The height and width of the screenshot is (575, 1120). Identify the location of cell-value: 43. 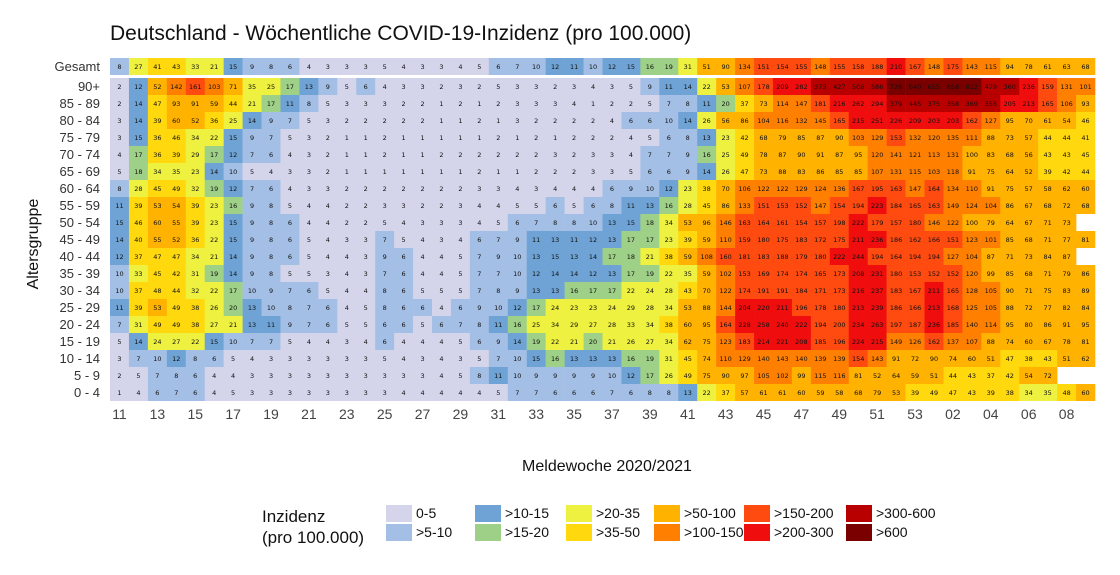
(688, 291).